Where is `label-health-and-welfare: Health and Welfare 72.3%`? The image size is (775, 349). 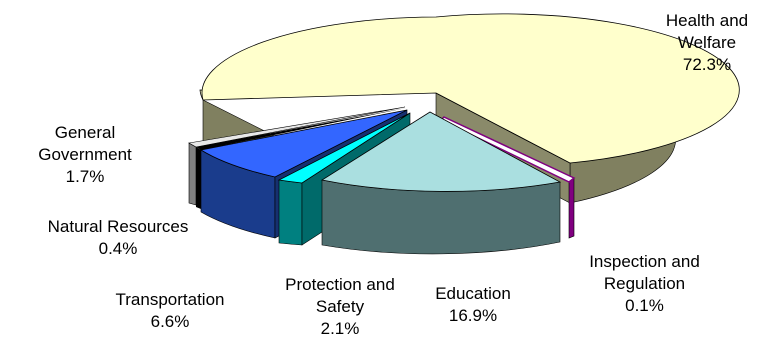
label-health-and-welfare: Health and Welfare 72.3% is located at coordinates (707, 42).